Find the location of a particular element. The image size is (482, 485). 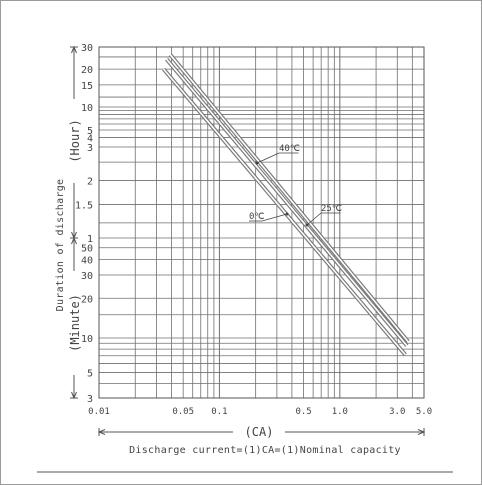

y-minute-unit: (Minute) is located at coordinates (75, 323).